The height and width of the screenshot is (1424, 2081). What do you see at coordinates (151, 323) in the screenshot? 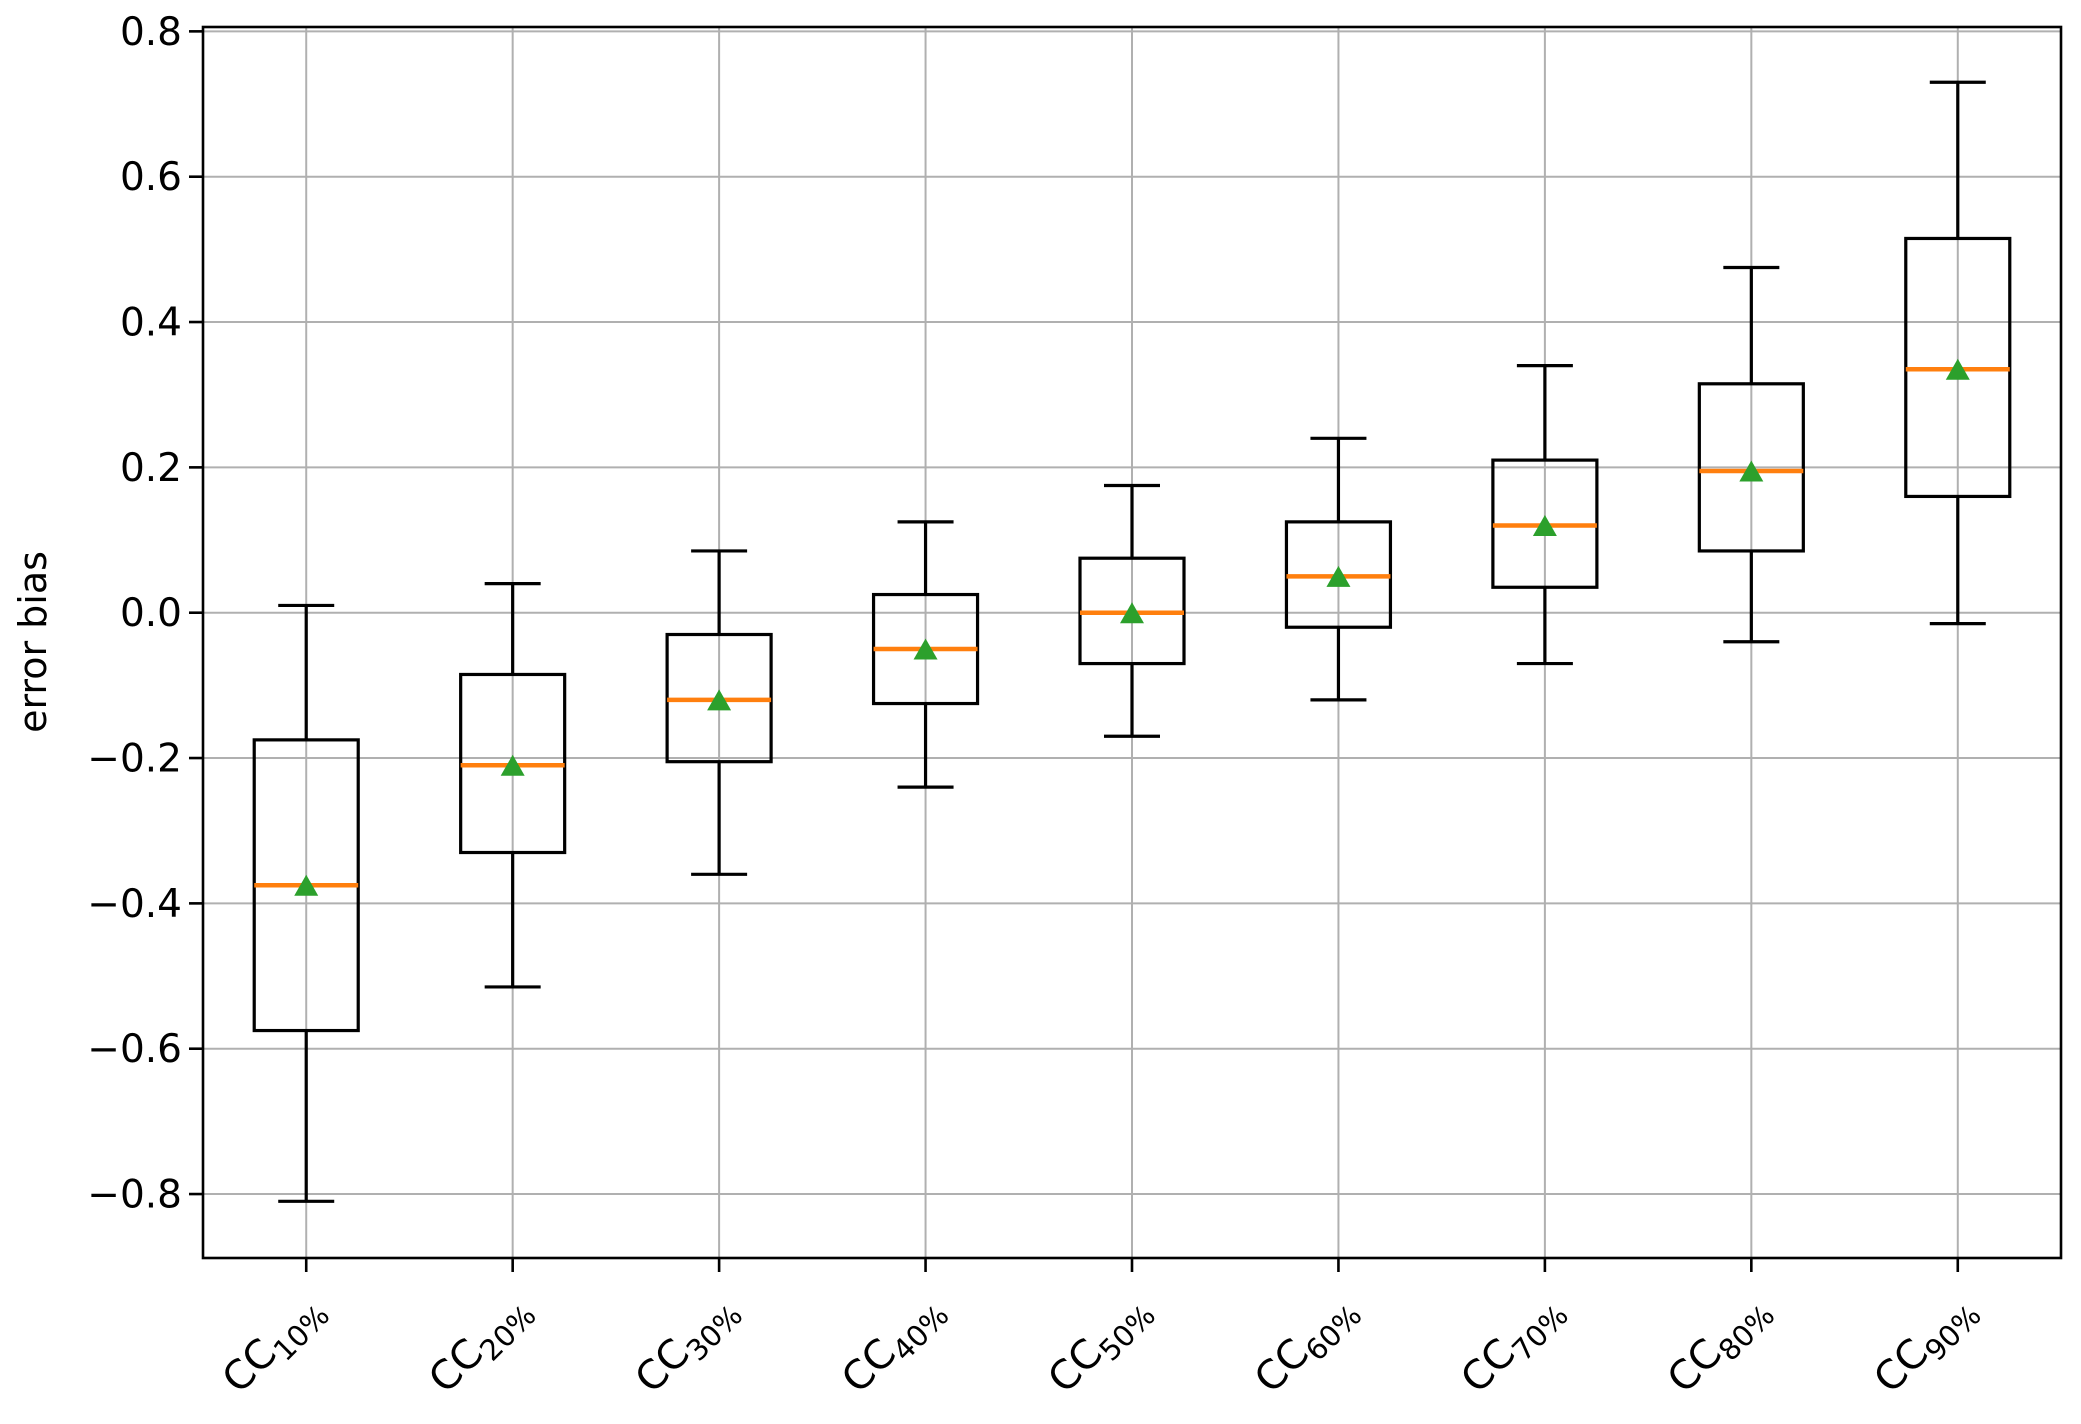
I see `y-tick-label: 0.4` at bounding box center [151, 323].